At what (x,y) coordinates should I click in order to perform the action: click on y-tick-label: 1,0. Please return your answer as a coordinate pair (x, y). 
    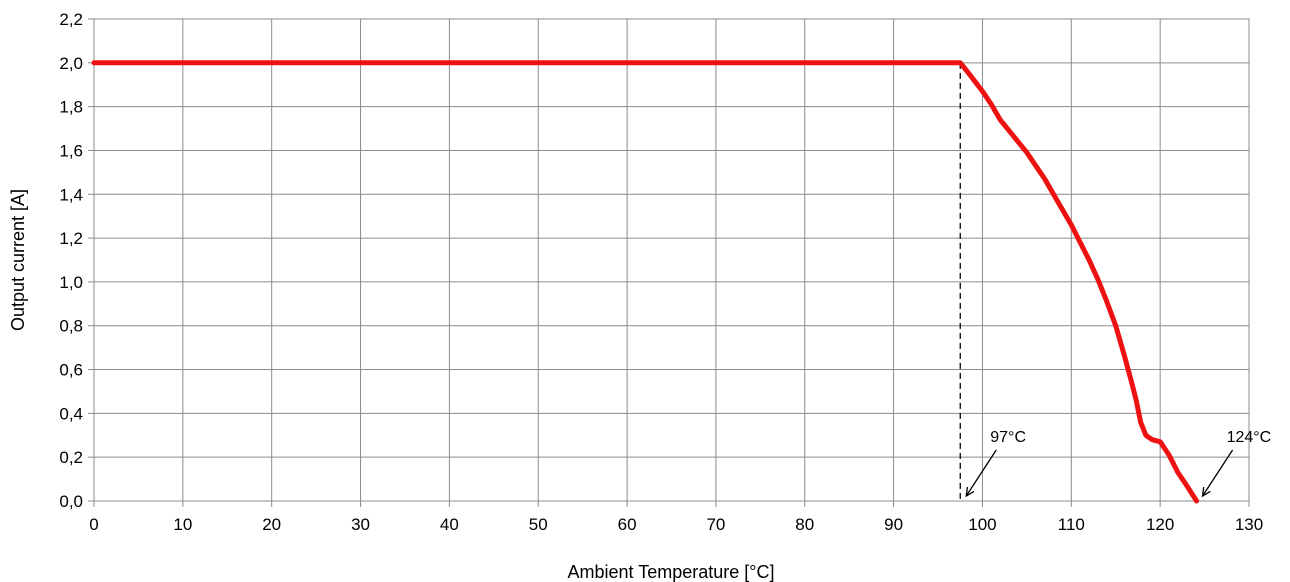
    Looking at the image, I should click on (71, 282).